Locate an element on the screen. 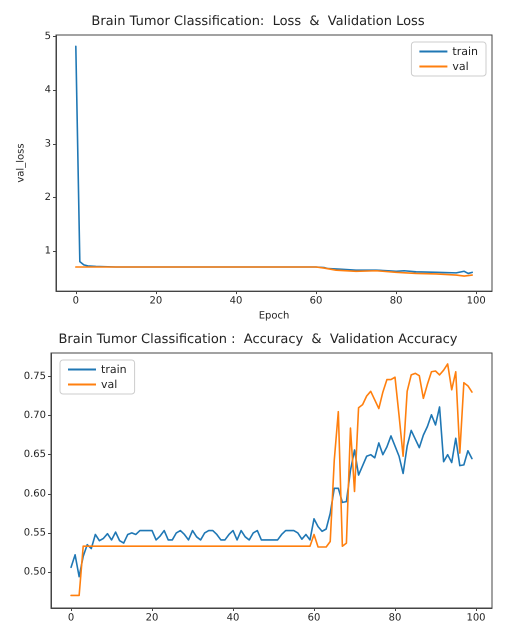 Image resolution: width=516 pixels, height=630 pixels. y-tick-label: 3 is located at coordinates (47, 144).